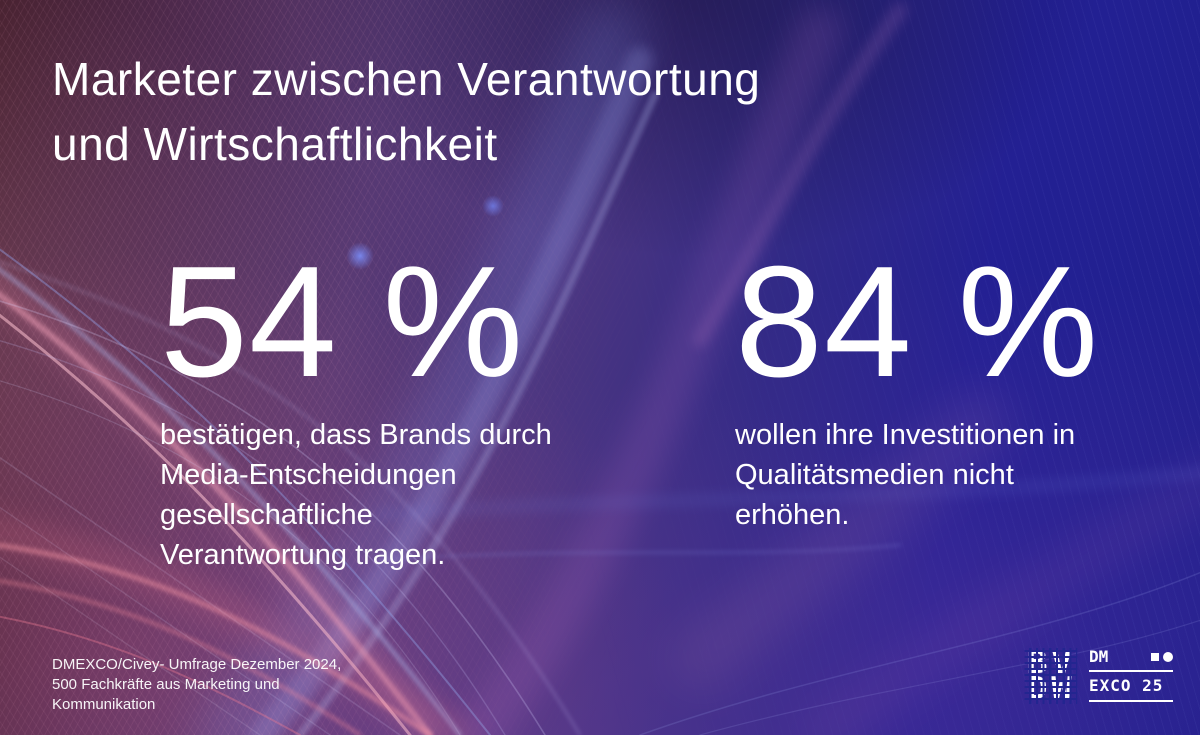 Image resolution: width=1200 pixels, height=735 pixels. I want to click on circle-icon, so click(1168, 656).